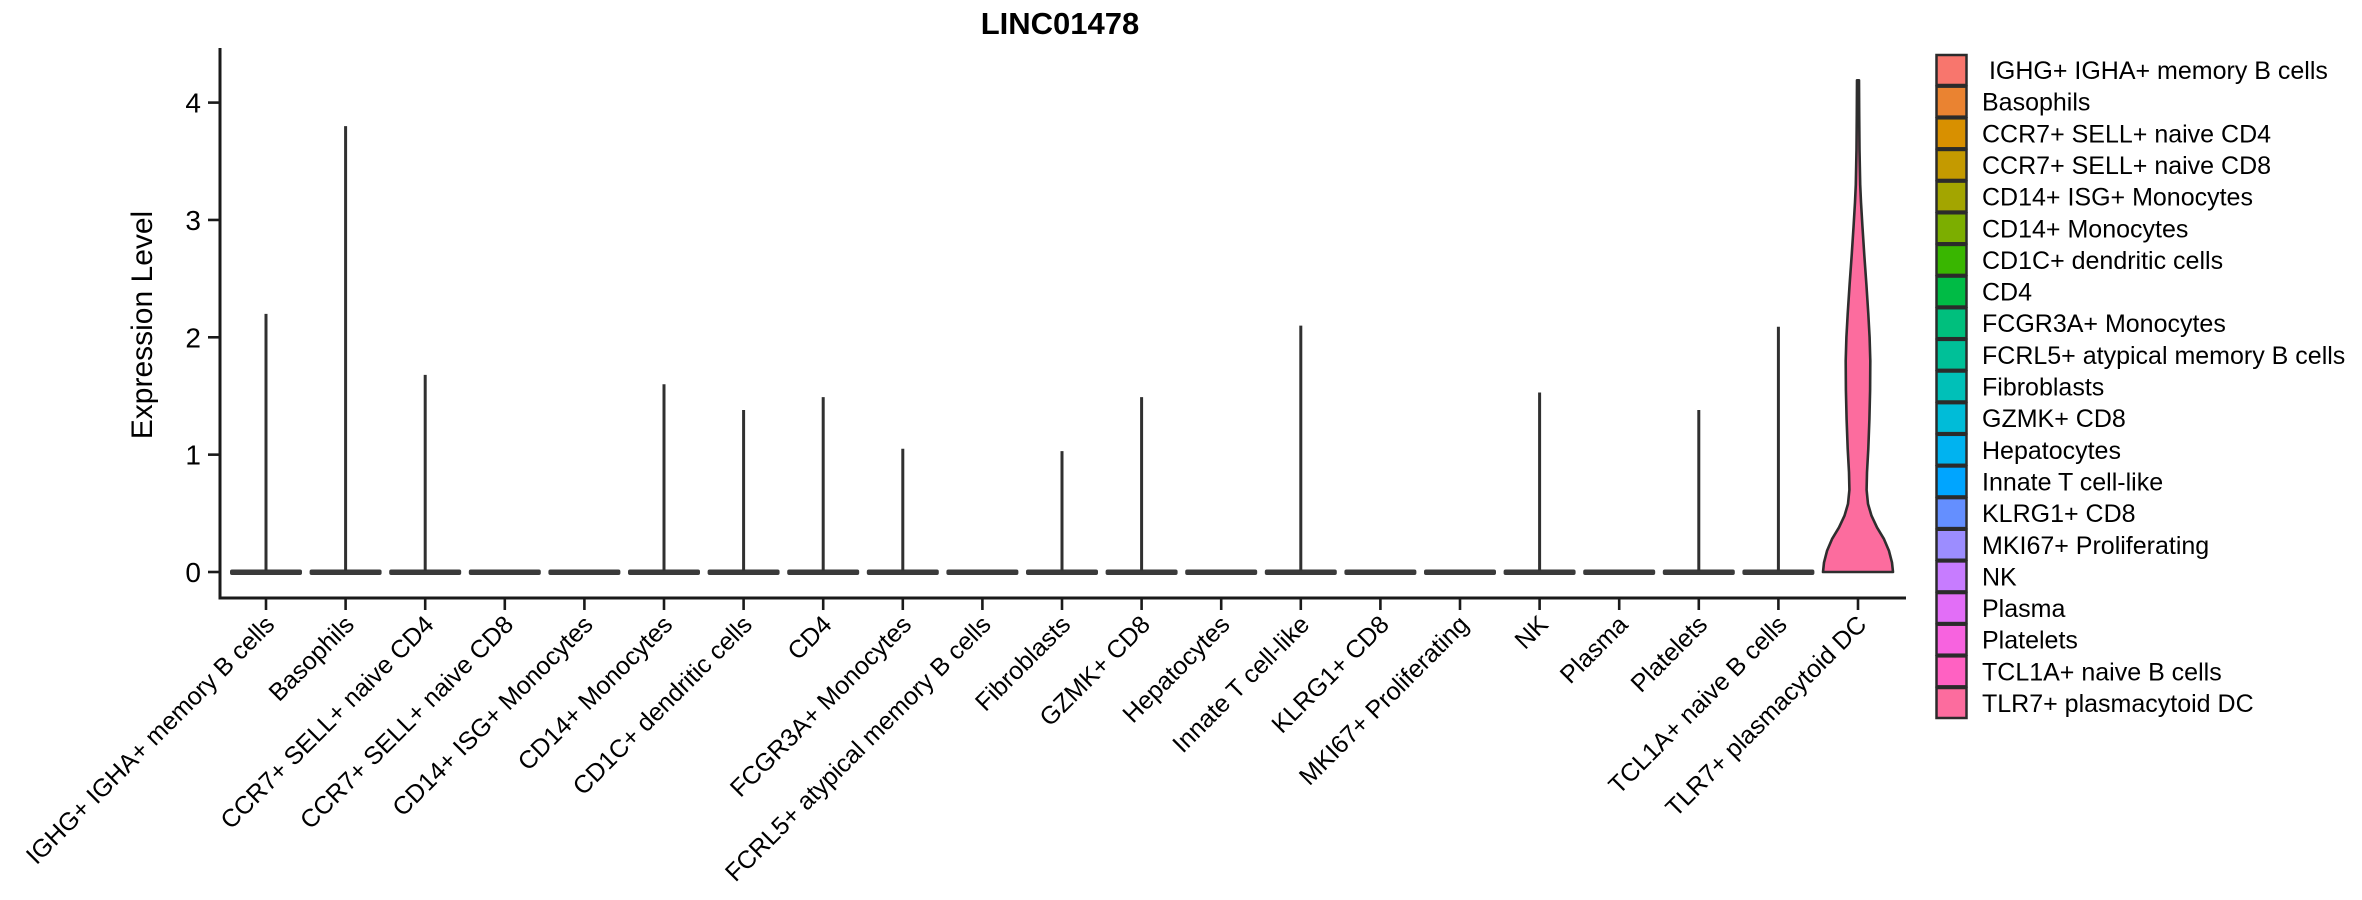 Image resolution: width=2362 pixels, height=900 pixels. Describe the element at coordinates (2030, 641) in the screenshot. I see `legend-label: Platelets` at that location.